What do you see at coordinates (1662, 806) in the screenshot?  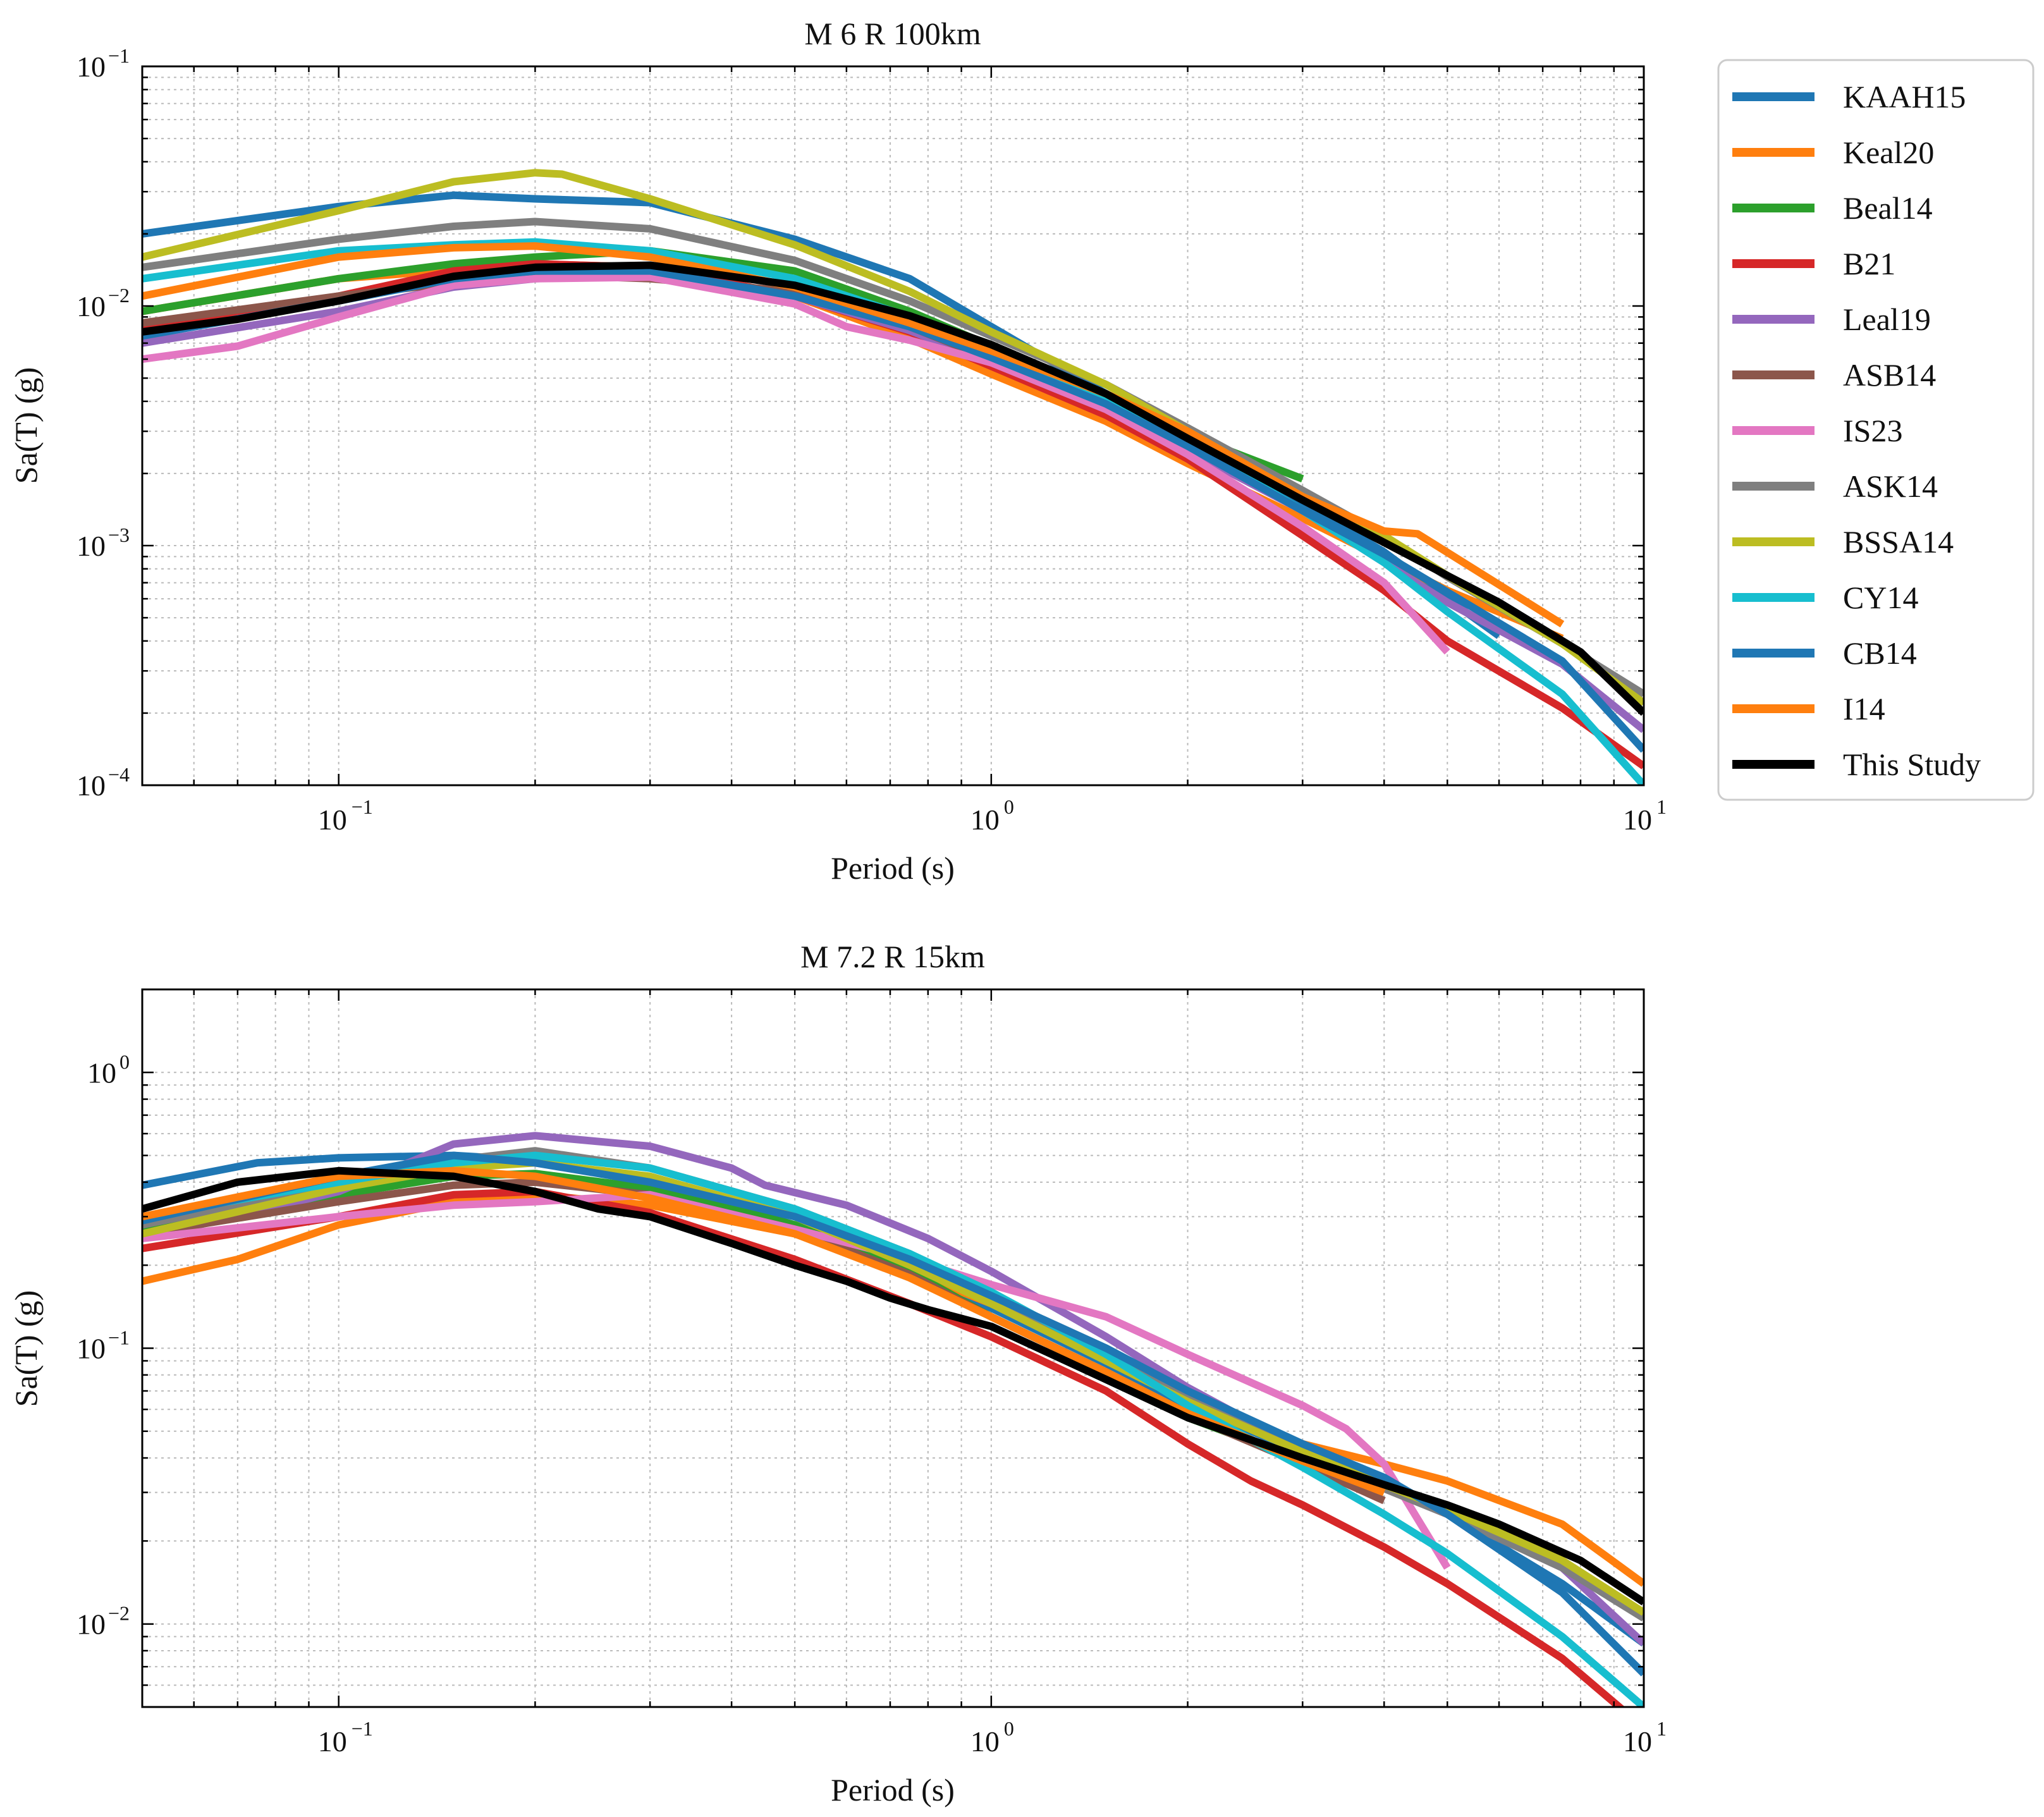 I see `top-x-tick-label-exponent: 1` at bounding box center [1662, 806].